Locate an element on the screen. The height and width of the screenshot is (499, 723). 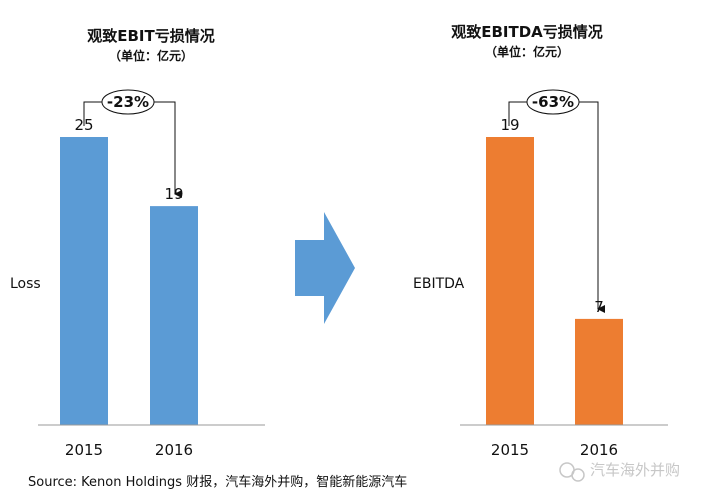
left-tick-label: 2016 is located at coordinates (174, 450).